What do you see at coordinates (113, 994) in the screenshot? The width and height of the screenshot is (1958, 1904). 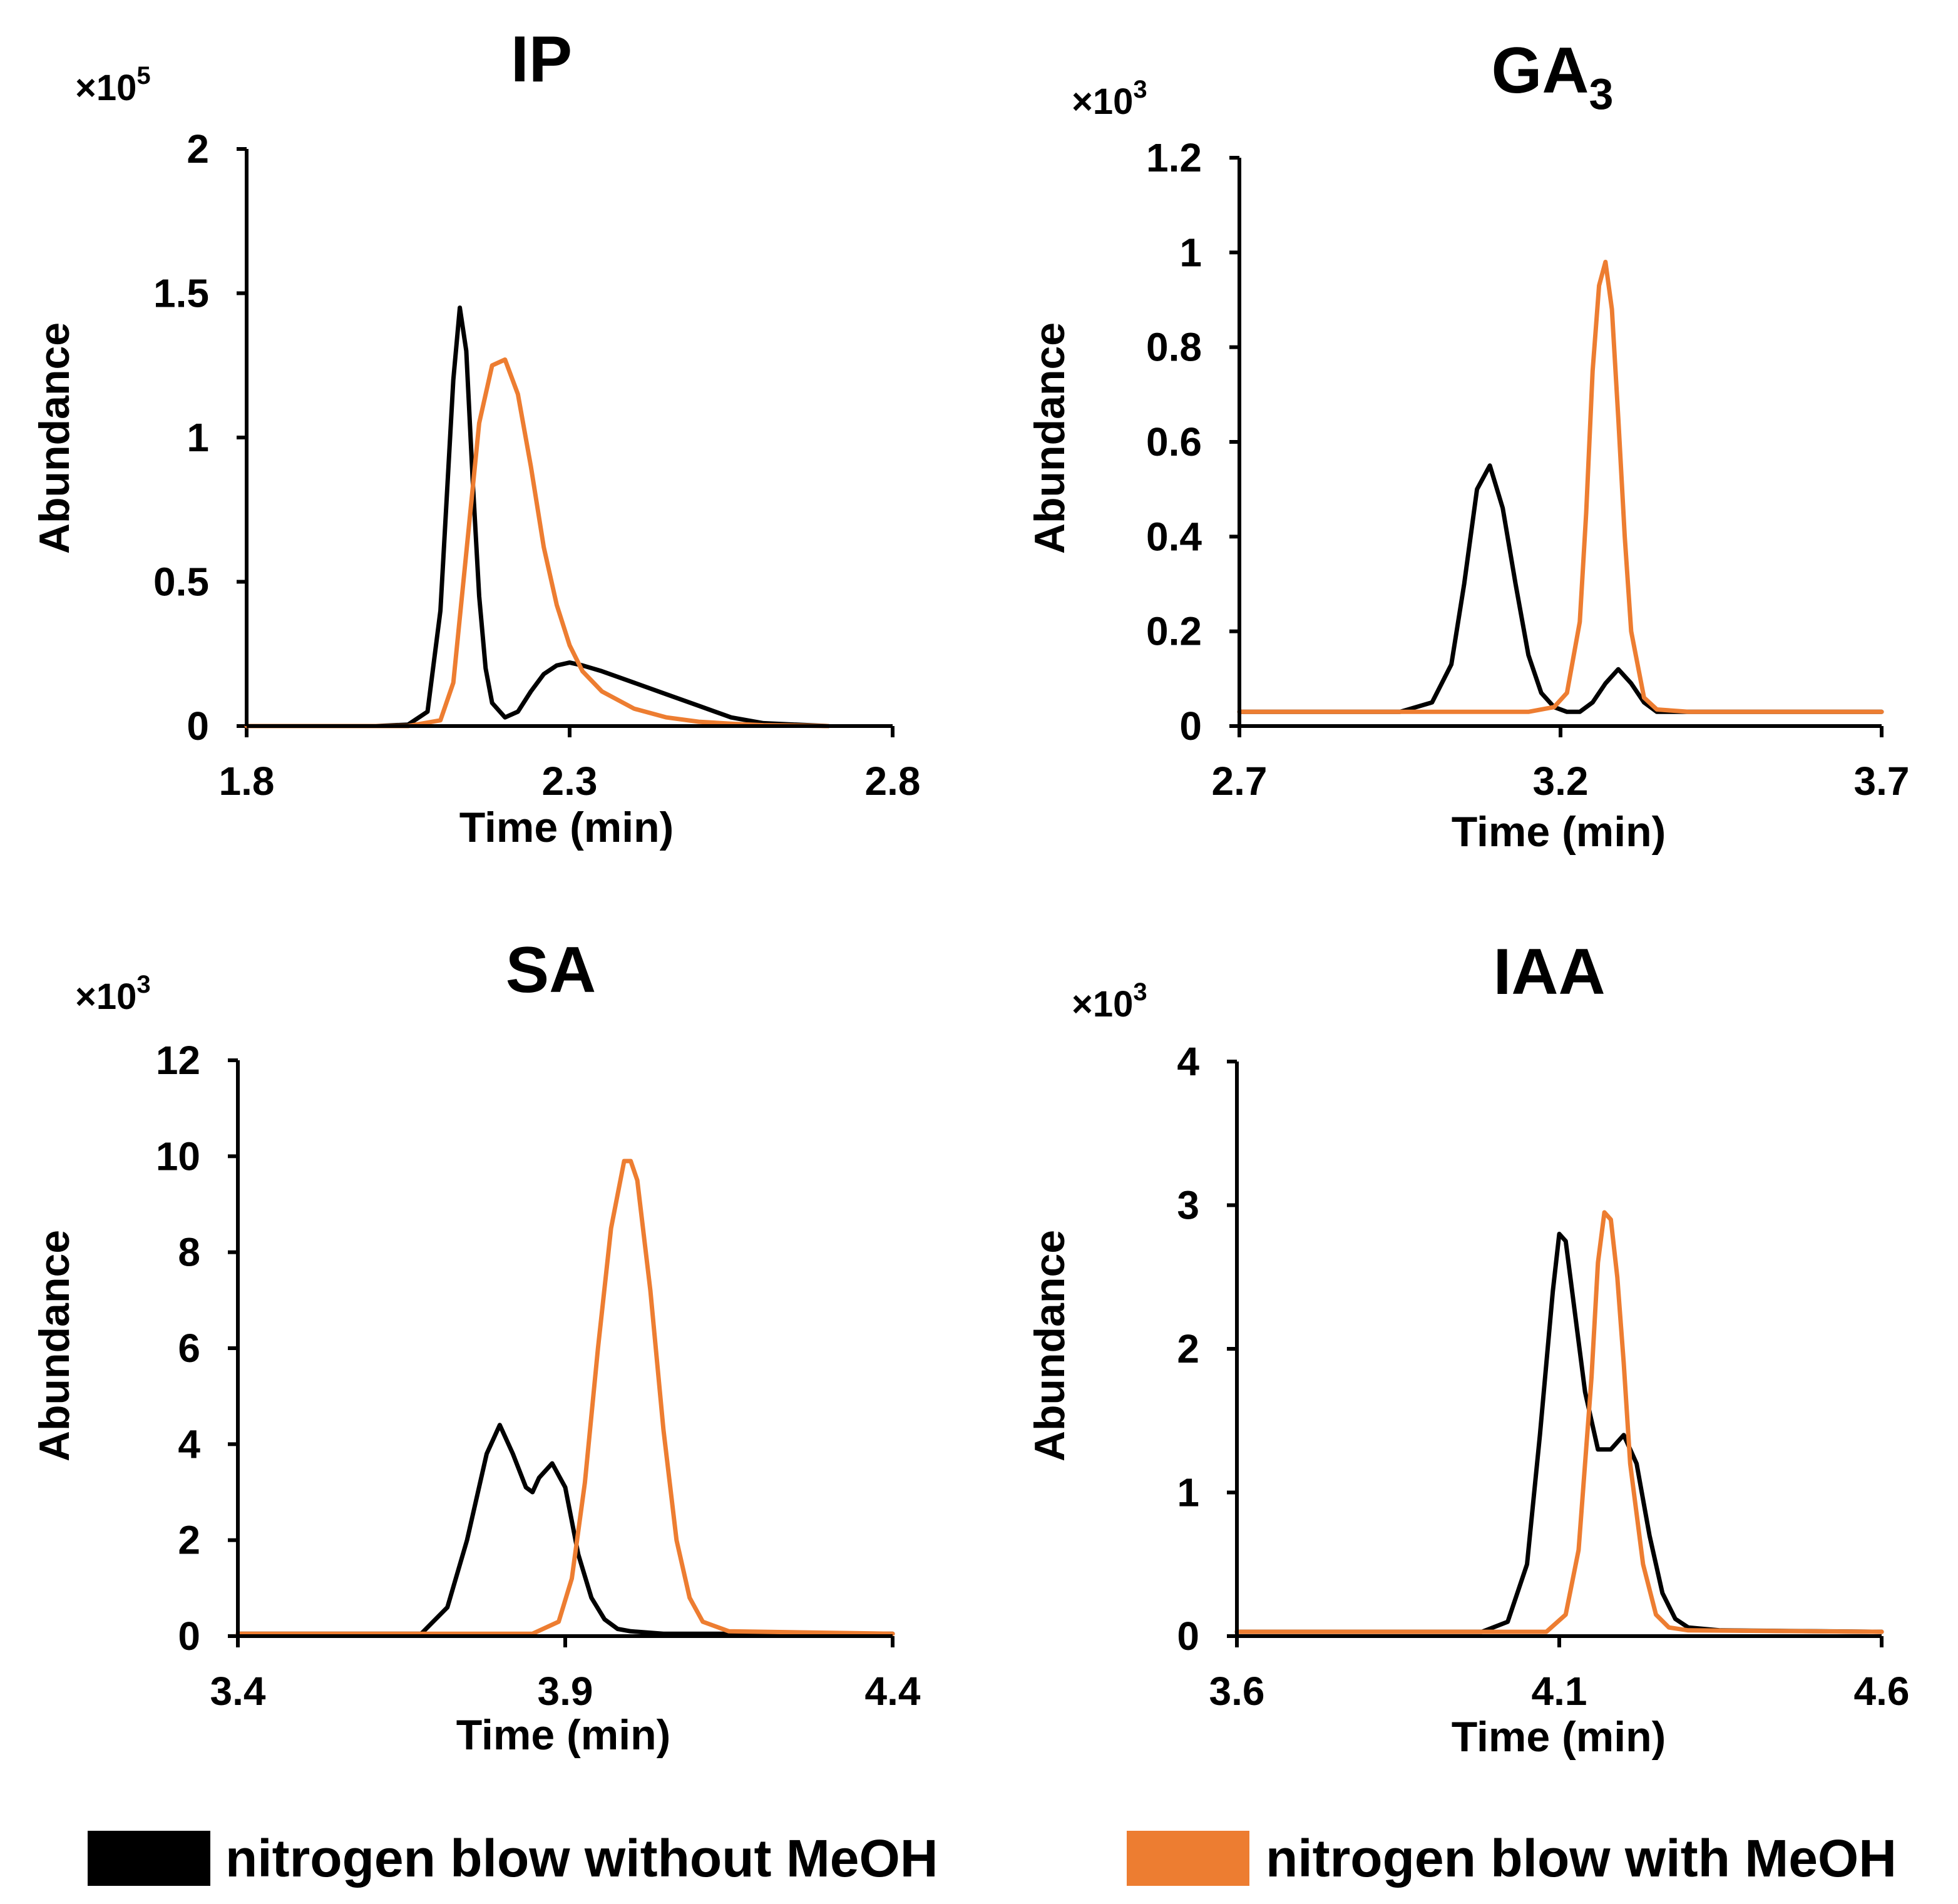 I see `y-multiplier-sa: ×10³` at bounding box center [113, 994].